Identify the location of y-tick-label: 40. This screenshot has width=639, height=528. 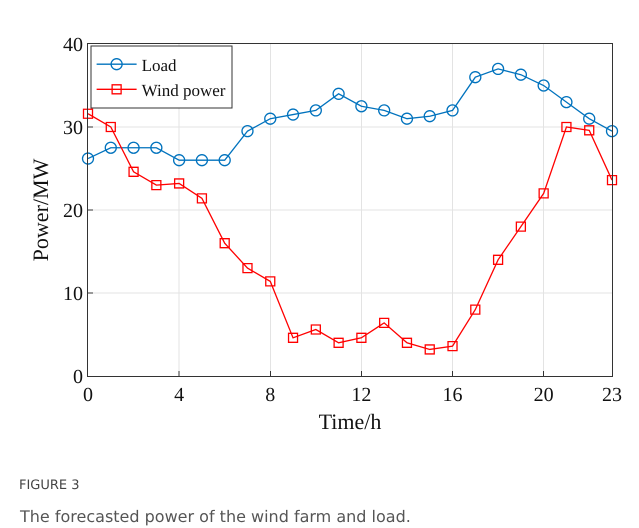
(73, 45).